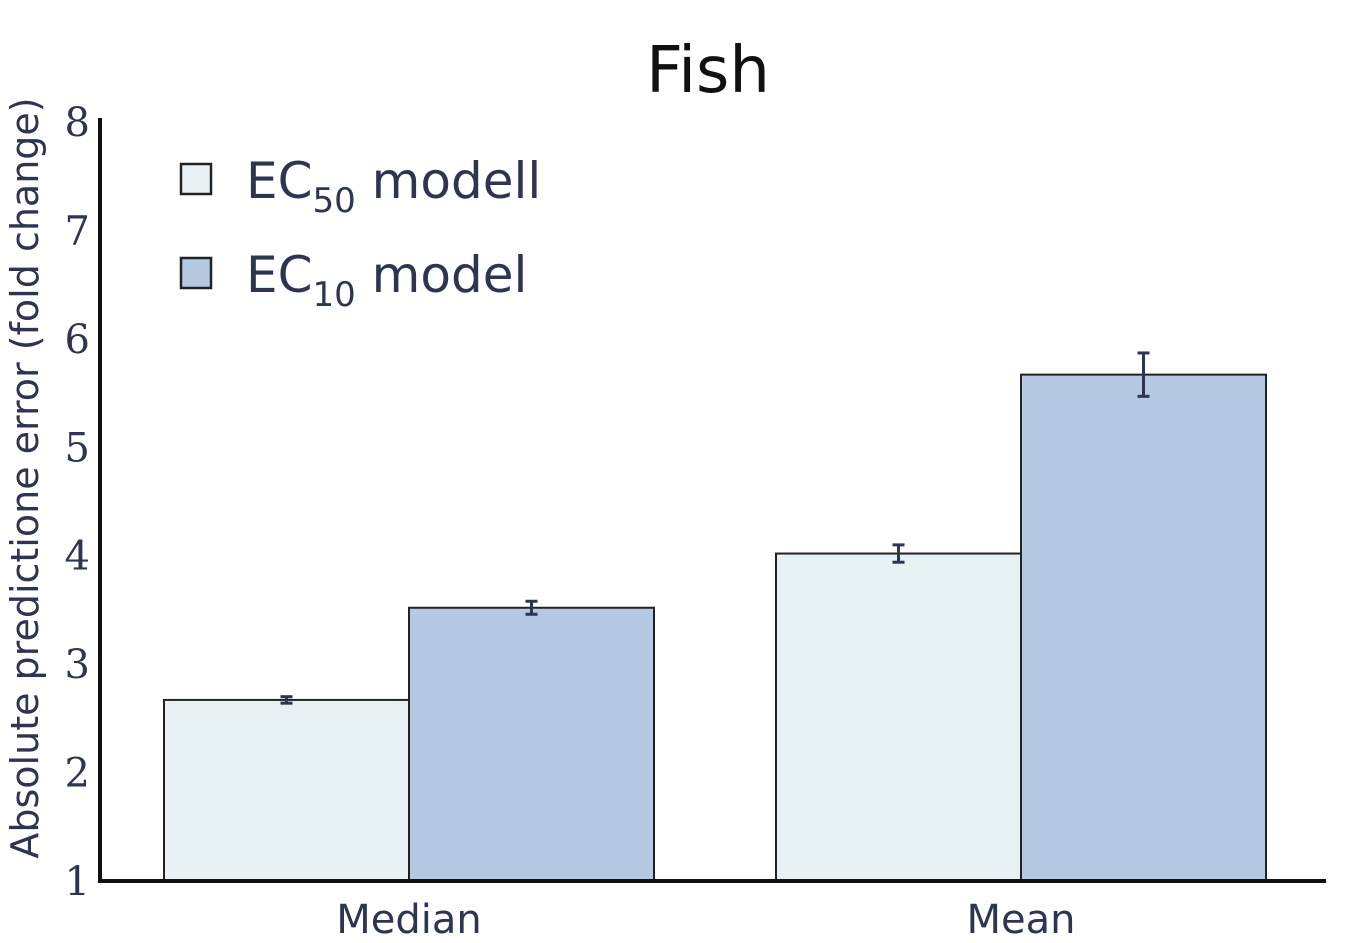 This screenshot has width=1372, height=943. I want to click on legend-label-ec10: EC10 model, so click(386, 280).